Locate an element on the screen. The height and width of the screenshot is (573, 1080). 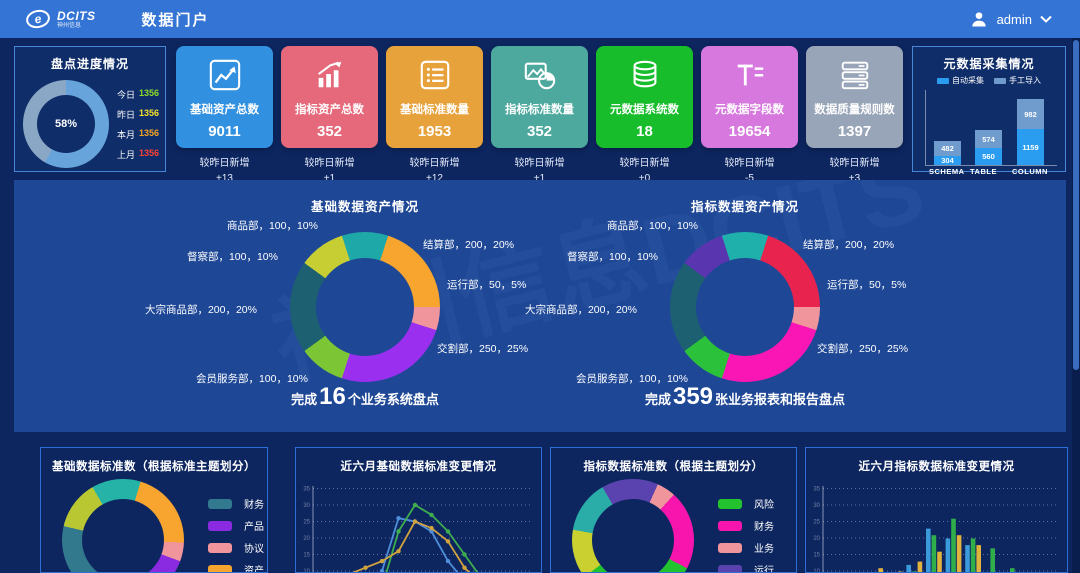
kpi-card-5: 元数据字段数 19654 is located at coordinates (749, 97).